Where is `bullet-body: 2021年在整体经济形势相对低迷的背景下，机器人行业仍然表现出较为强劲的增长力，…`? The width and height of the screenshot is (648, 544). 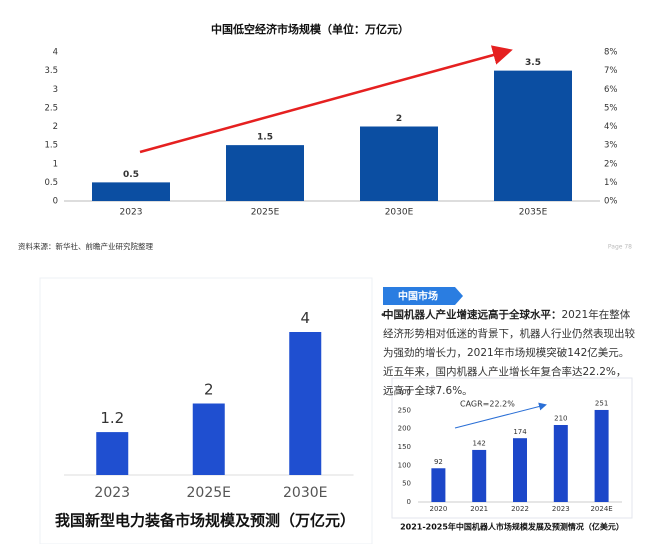 bullet-body: 2021年在整体经济形势相对低迷的背景下，机器人行业仍然表现出较为强劲的增长力，… is located at coordinates (509, 353).